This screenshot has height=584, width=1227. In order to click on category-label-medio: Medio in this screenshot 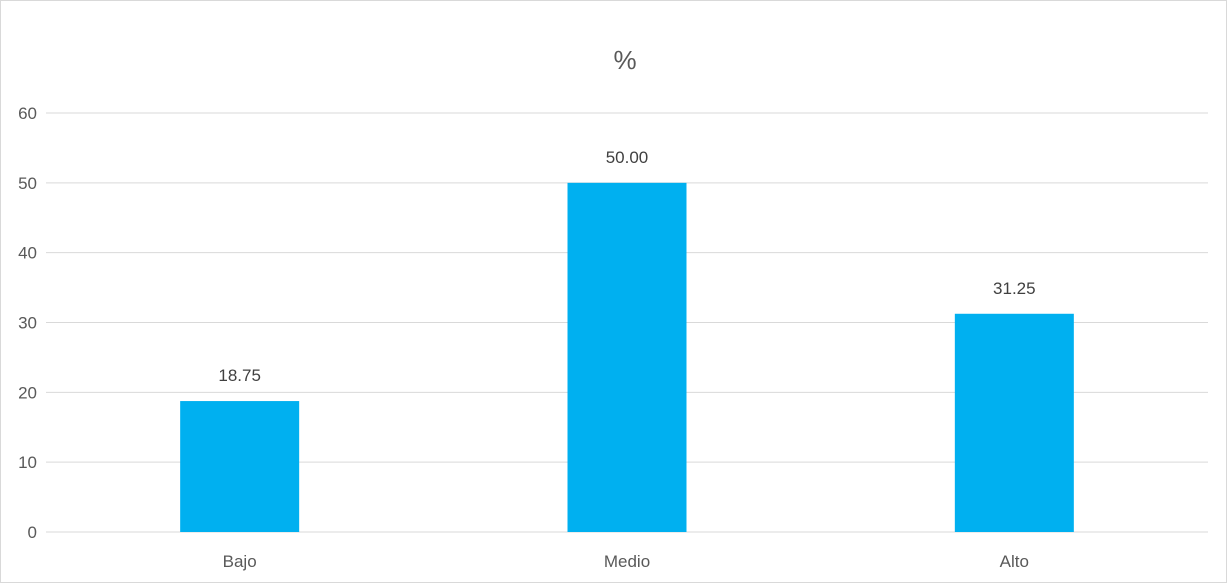, I will do `click(627, 561)`.